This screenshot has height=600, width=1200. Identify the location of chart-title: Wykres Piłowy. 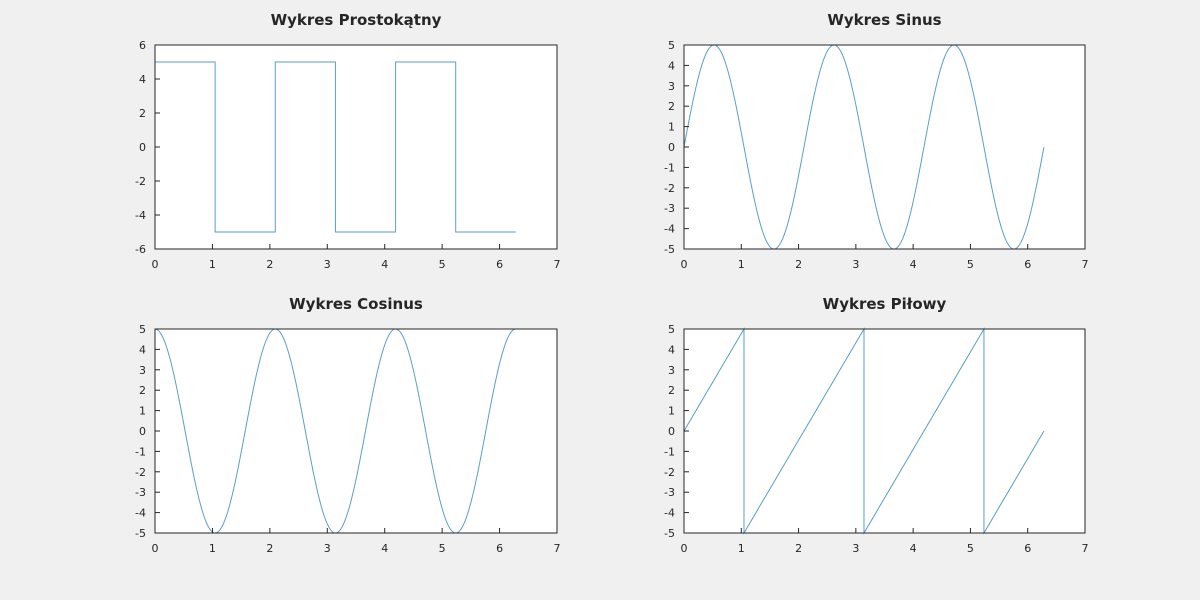
(885, 304).